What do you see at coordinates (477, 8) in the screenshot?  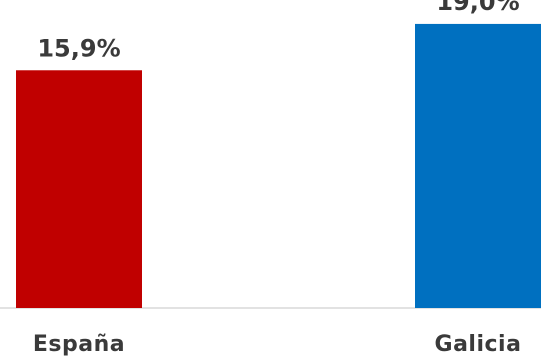 I see `bar-value-label-galicia: 19,0%` at bounding box center [477, 8].